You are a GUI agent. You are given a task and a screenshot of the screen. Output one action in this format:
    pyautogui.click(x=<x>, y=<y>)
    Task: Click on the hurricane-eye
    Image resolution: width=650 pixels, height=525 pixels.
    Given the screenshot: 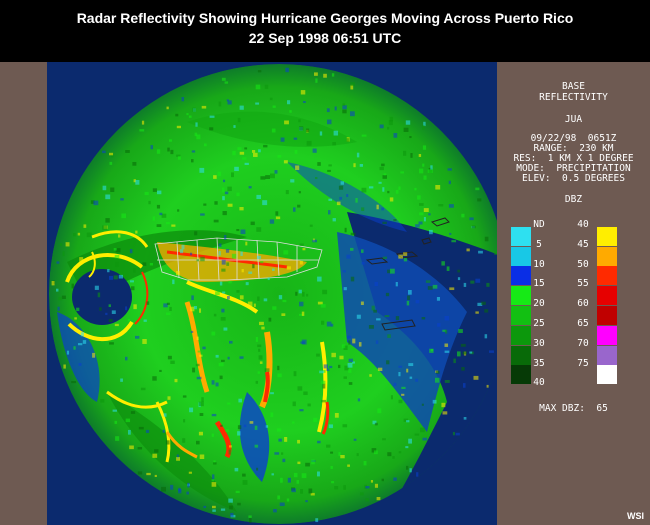 What is the action you would take?
    pyautogui.click(x=102, y=297)
    